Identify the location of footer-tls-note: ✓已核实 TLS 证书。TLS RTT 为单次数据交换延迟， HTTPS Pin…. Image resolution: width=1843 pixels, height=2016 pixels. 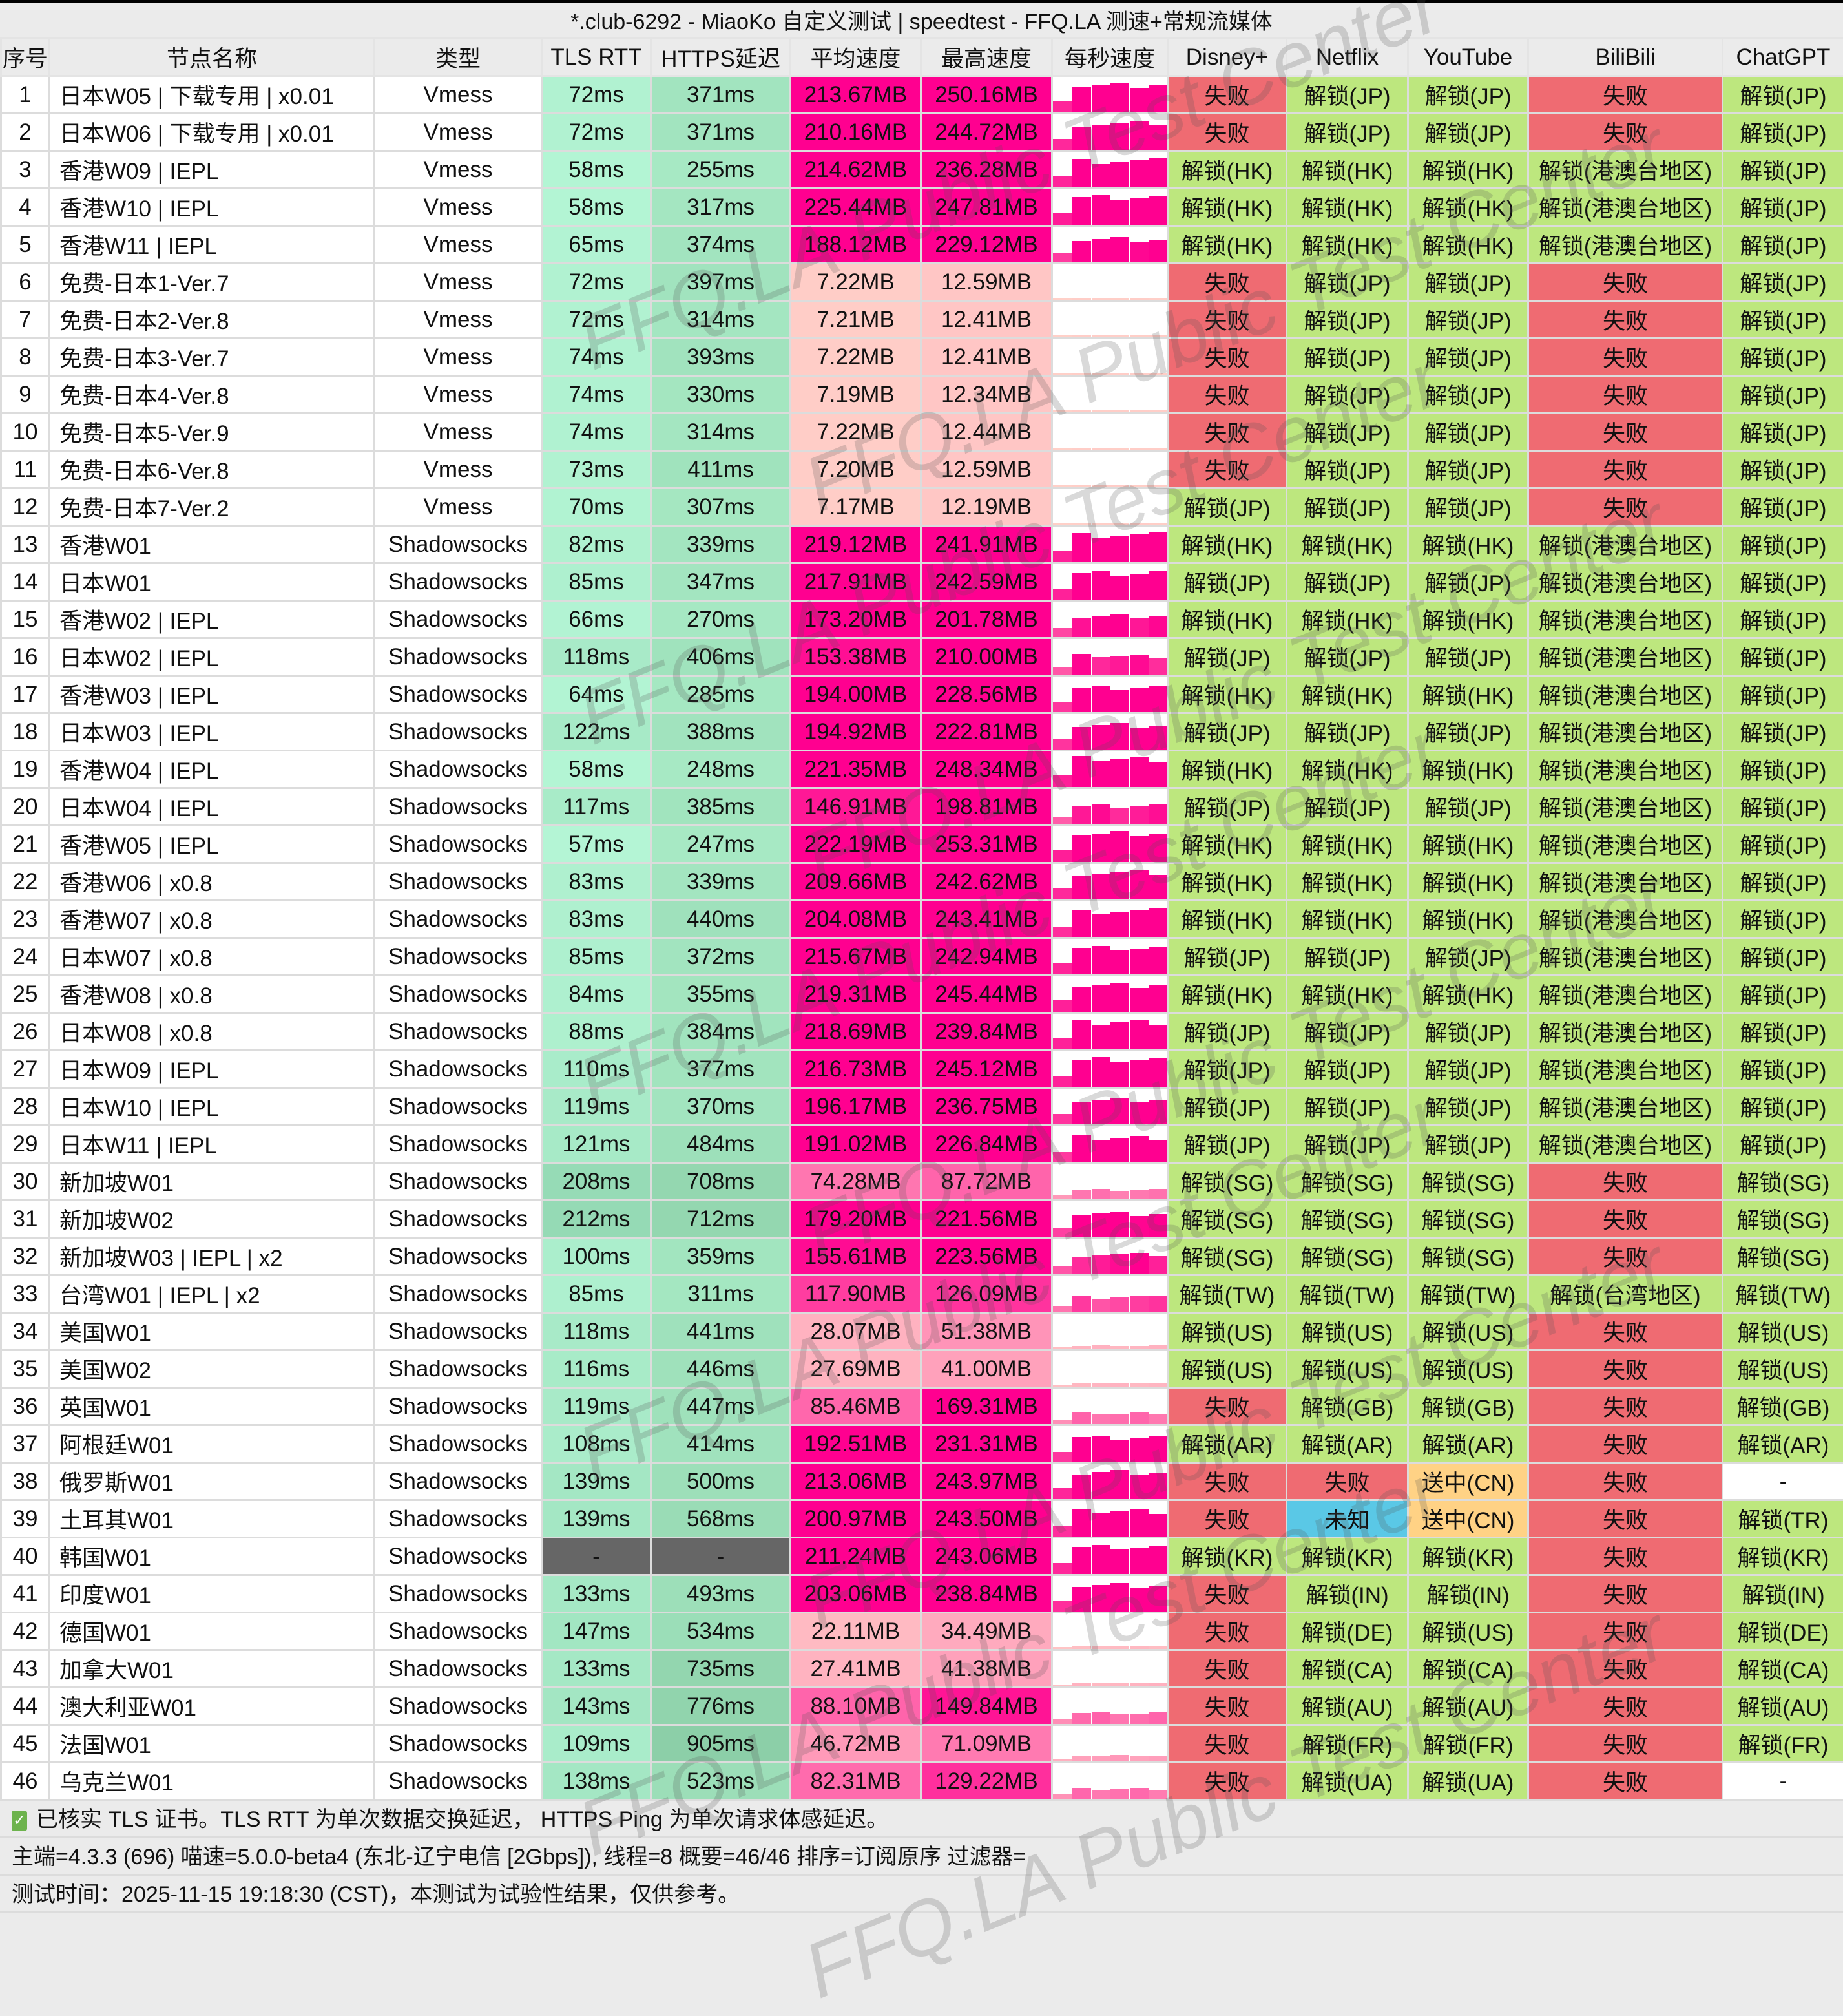
(921, 1820).